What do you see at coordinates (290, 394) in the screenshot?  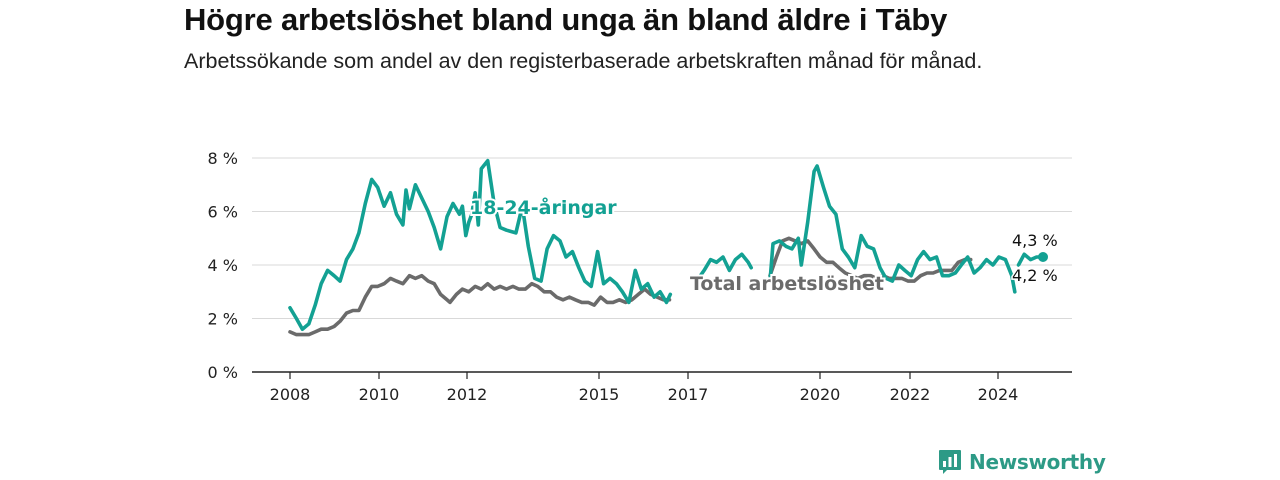 I see `x-tick-label: 2008` at bounding box center [290, 394].